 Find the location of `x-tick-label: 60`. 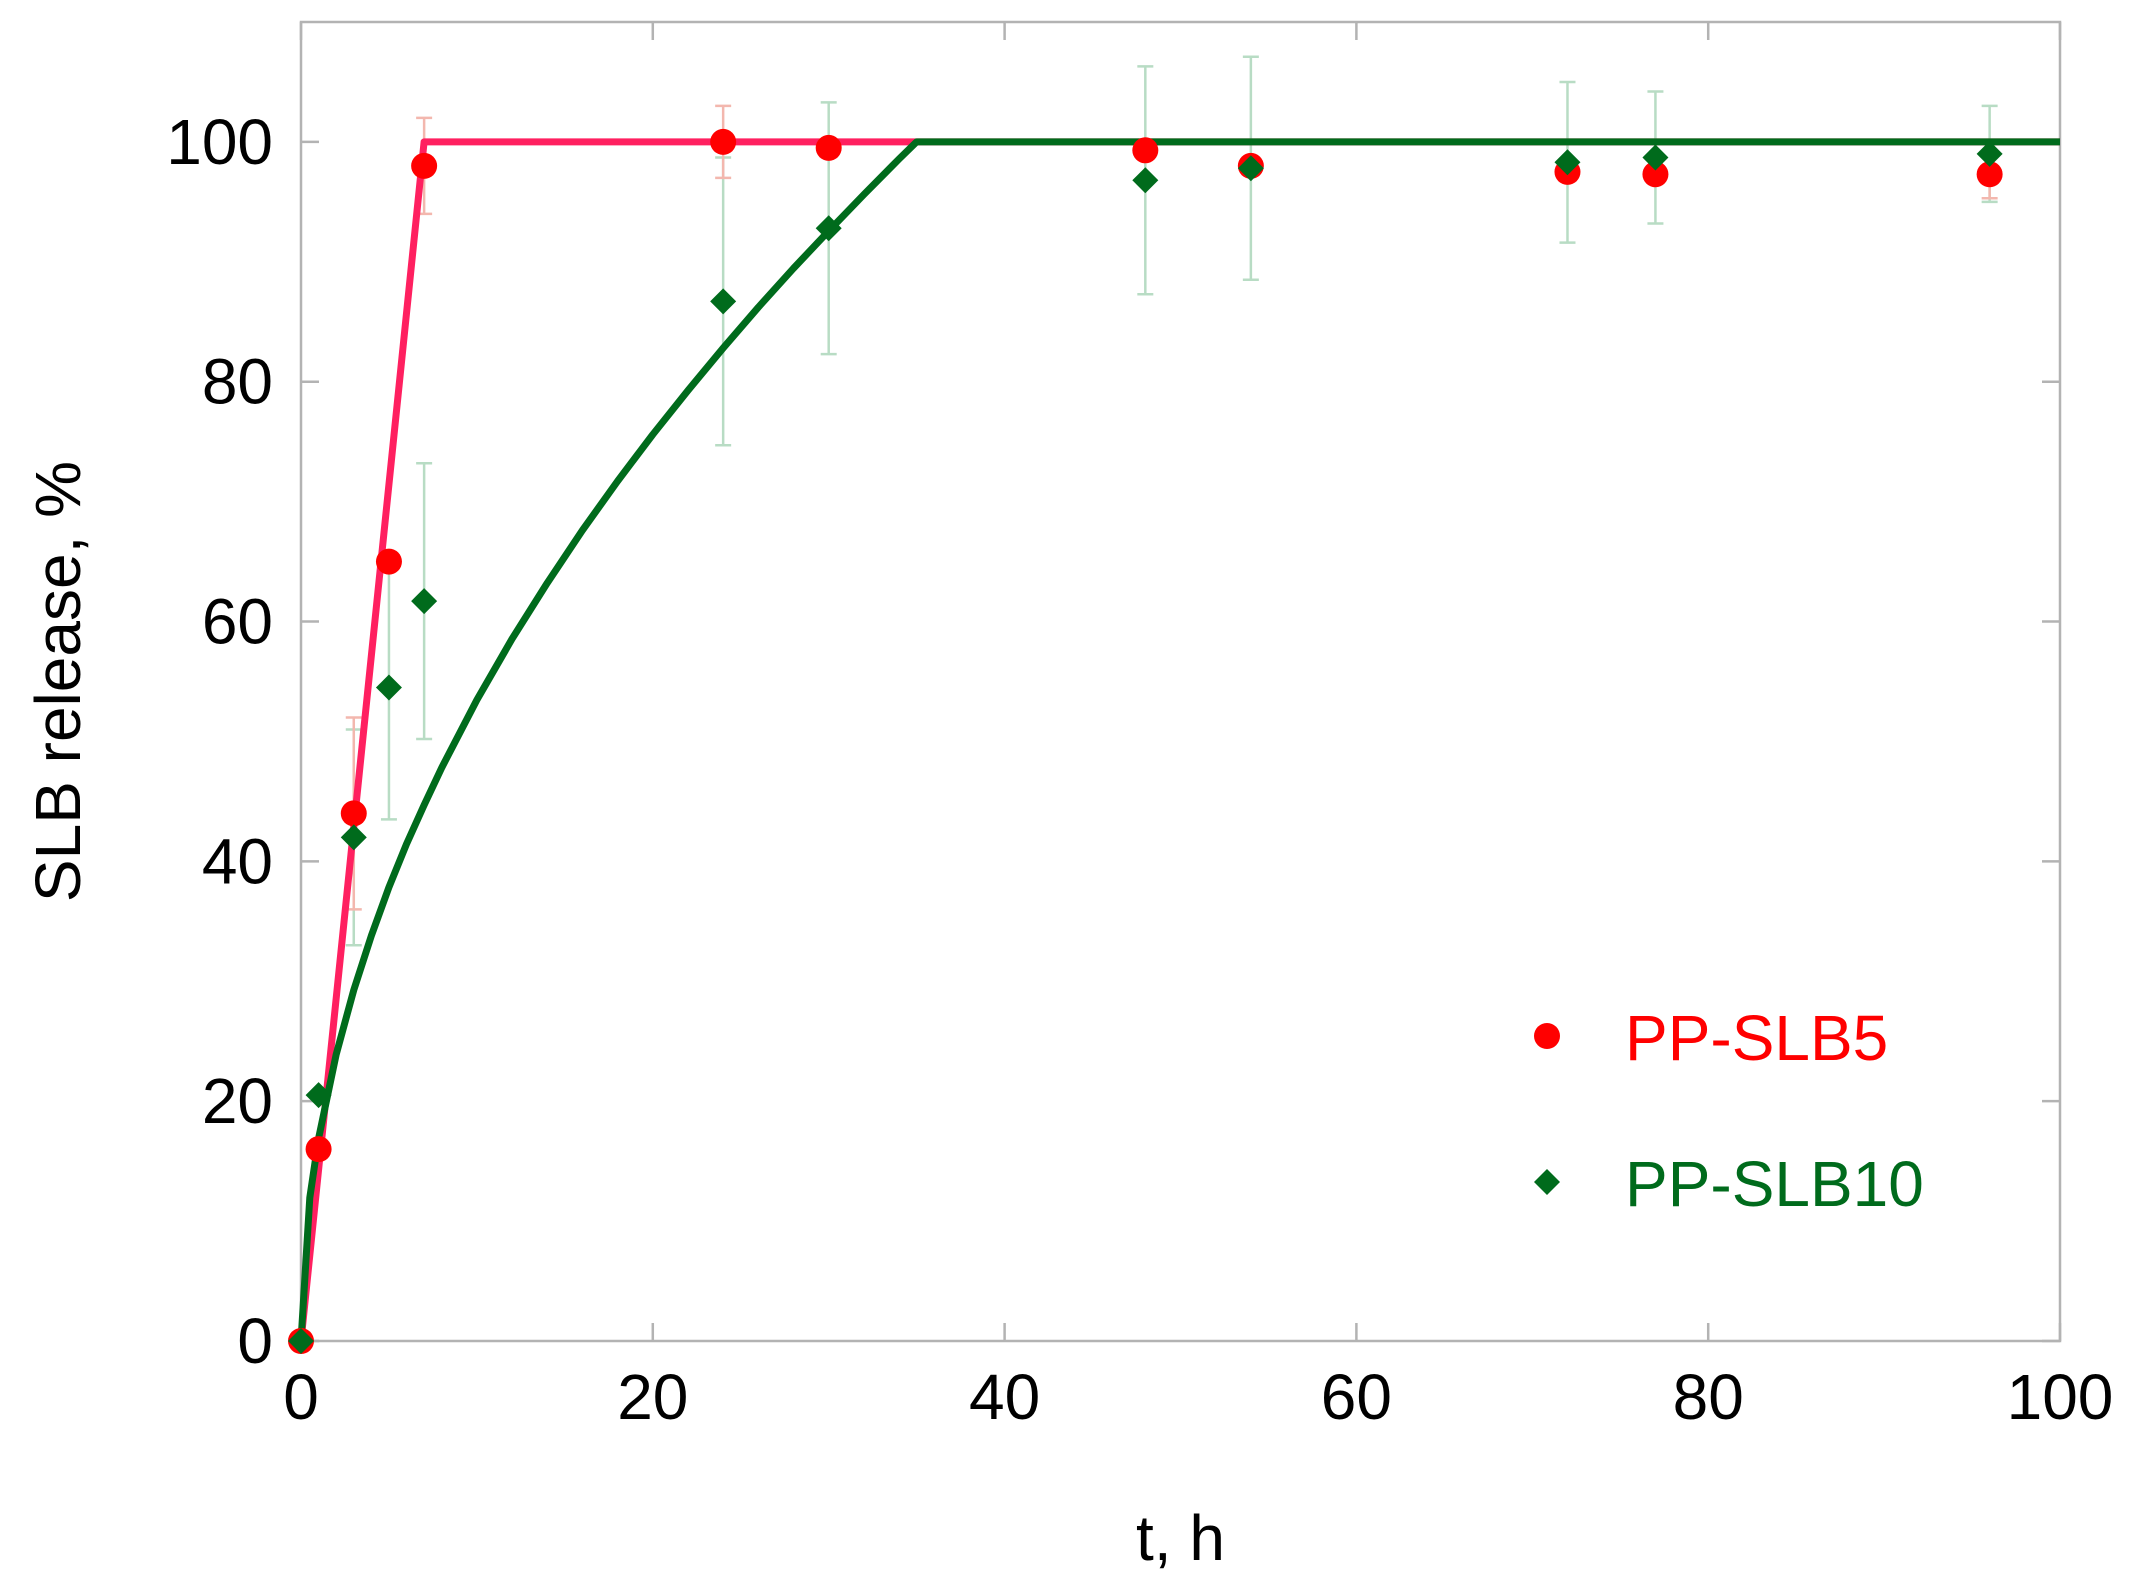

x-tick-label: 60 is located at coordinates (1356, 1397).